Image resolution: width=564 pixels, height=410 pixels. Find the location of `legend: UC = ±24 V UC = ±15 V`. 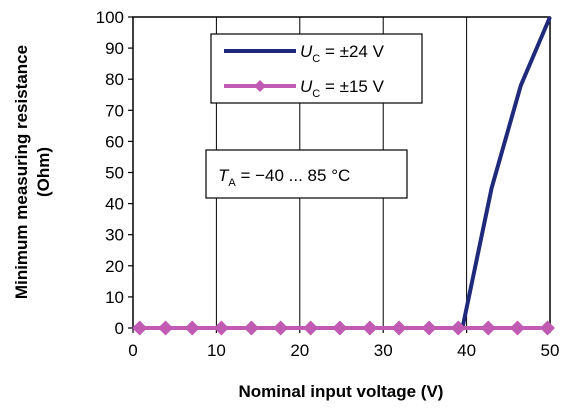

legend: UC = ±24 V UC = ±15 V is located at coordinates (316, 68).